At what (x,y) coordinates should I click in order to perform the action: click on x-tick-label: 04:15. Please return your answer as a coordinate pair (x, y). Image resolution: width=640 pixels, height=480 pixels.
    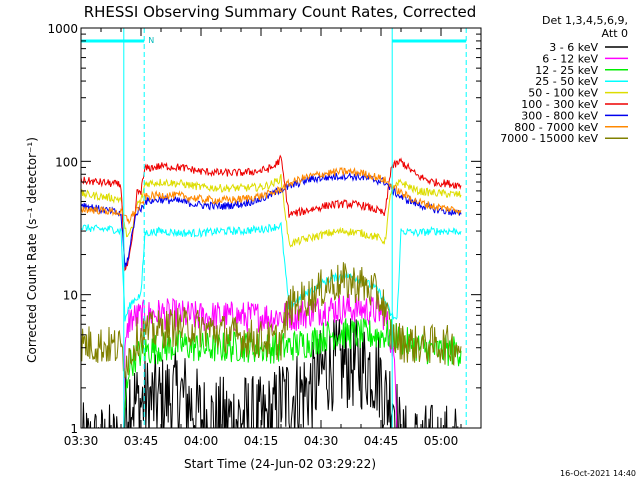
    Looking at the image, I should click on (261, 441).